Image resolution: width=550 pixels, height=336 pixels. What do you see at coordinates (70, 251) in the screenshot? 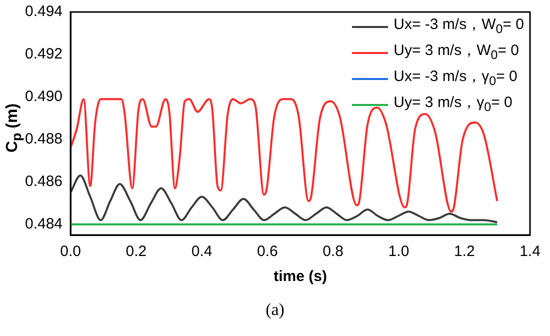
I see `x-tick-label: 0.0` at bounding box center [70, 251].